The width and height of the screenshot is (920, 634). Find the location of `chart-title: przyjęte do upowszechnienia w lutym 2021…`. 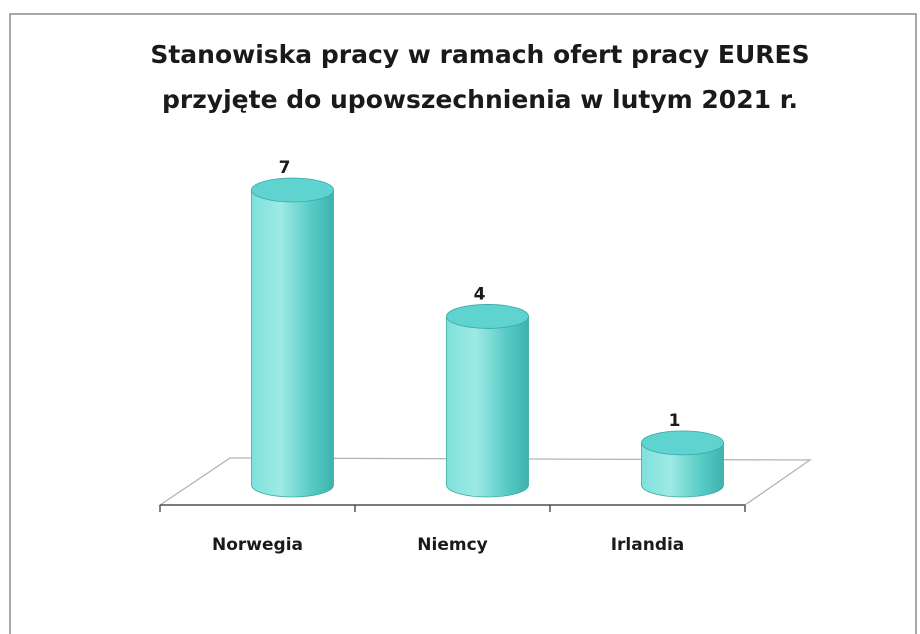

chart-title: przyjęte do upowszechnienia w lutym 2021… is located at coordinates (480, 99).